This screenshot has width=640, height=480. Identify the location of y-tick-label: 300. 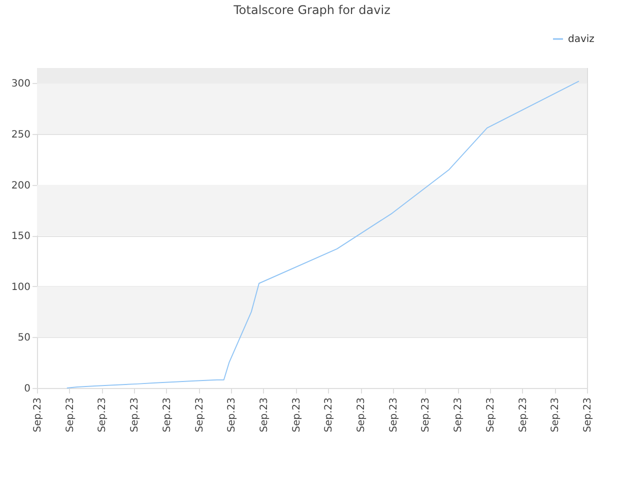
(20, 84).